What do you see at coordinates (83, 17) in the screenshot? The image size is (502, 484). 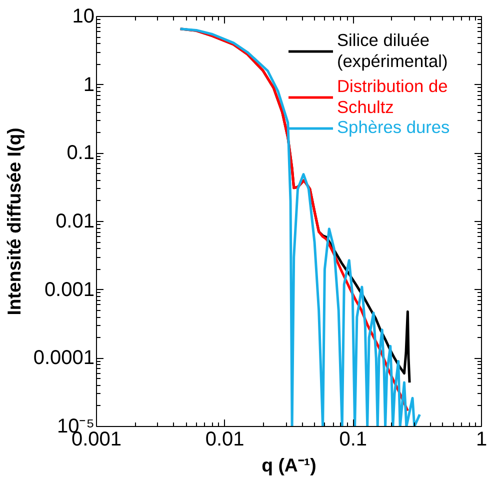 I see `y-tick-label: 10` at bounding box center [83, 17].